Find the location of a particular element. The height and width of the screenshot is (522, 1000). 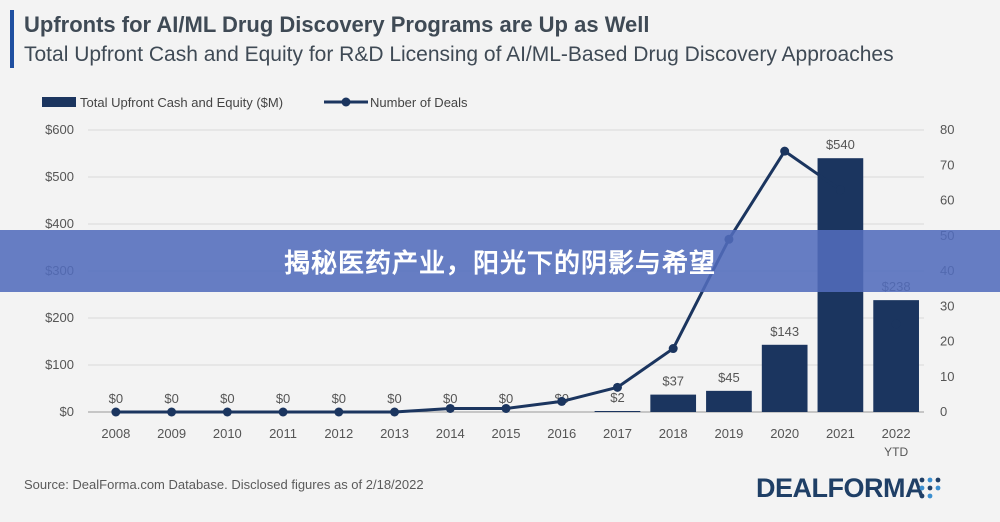

x-tick-label: 2009 is located at coordinates (171, 433).